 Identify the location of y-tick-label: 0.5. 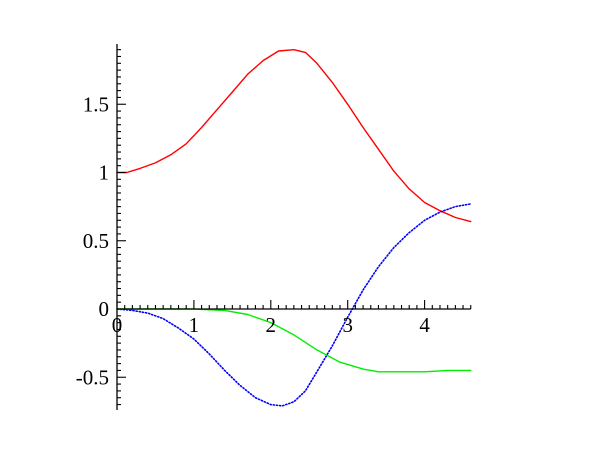
(96, 241).